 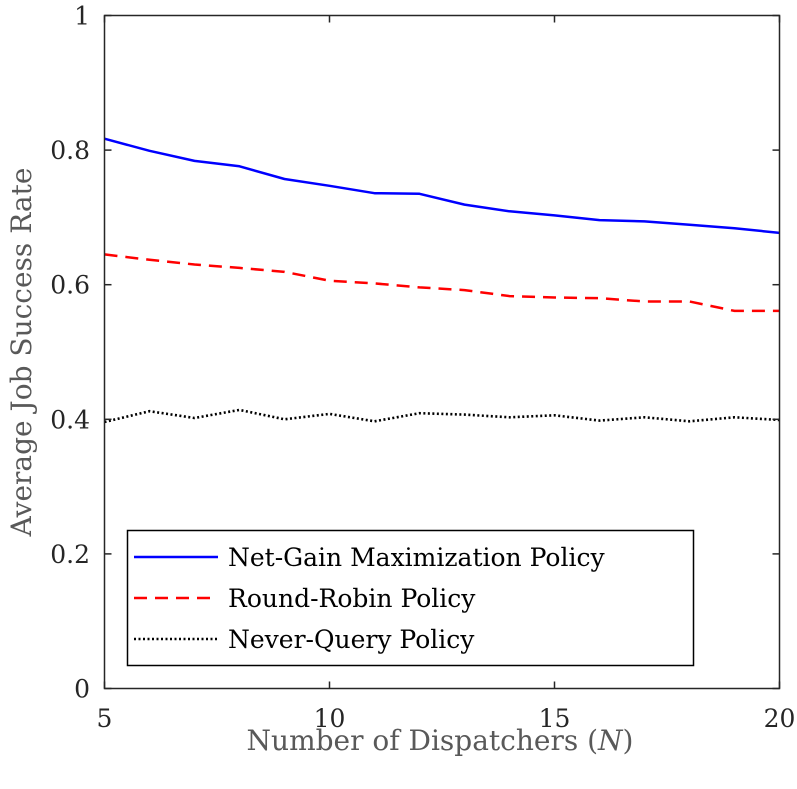 What do you see at coordinates (70, 285) in the screenshot?
I see `y-tick-label: 0.6` at bounding box center [70, 285].